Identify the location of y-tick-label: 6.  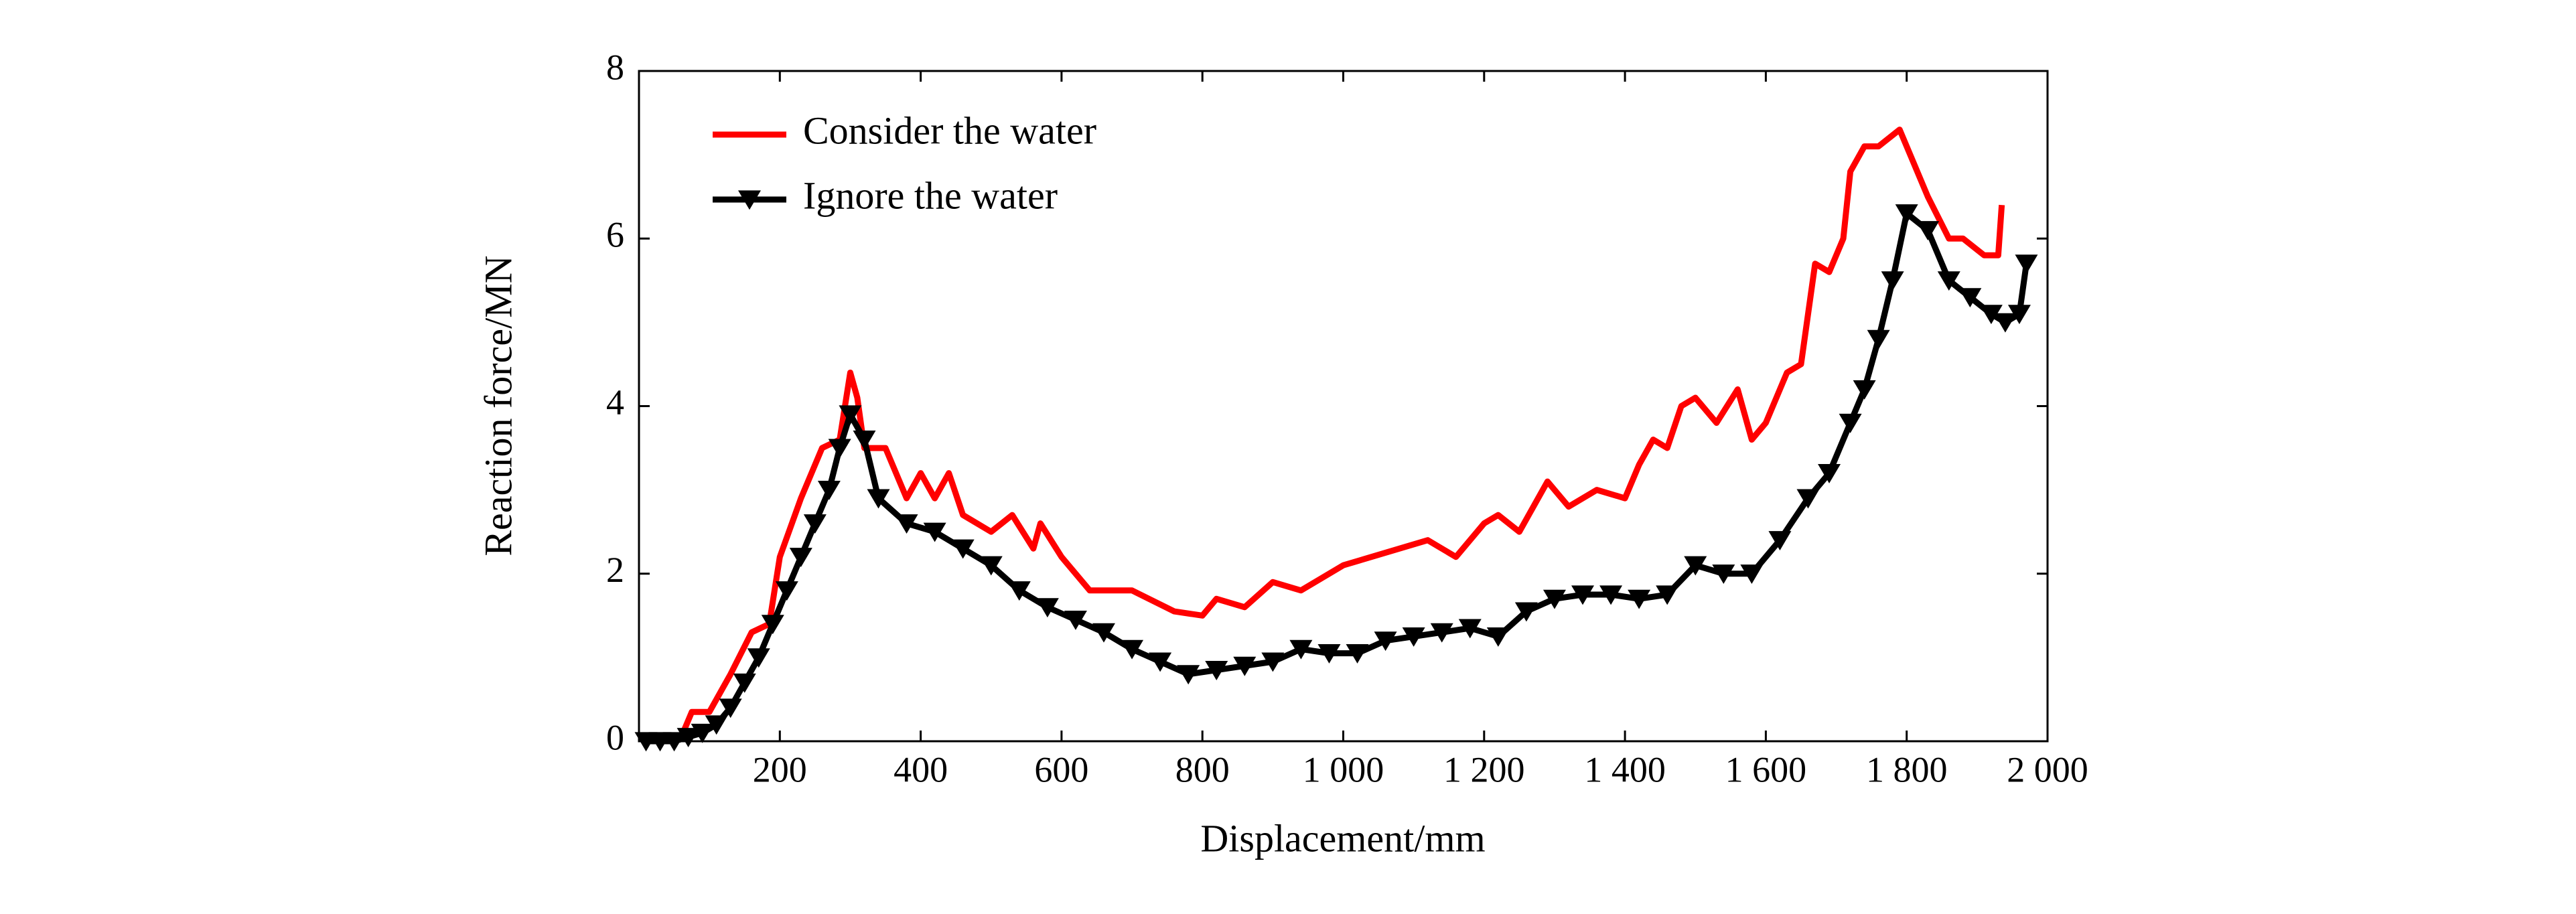
(615, 235).